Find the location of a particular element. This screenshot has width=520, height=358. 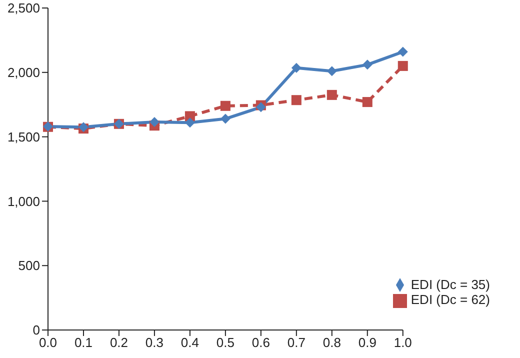

x-tick-label: 0.7 is located at coordinates (296, 342).